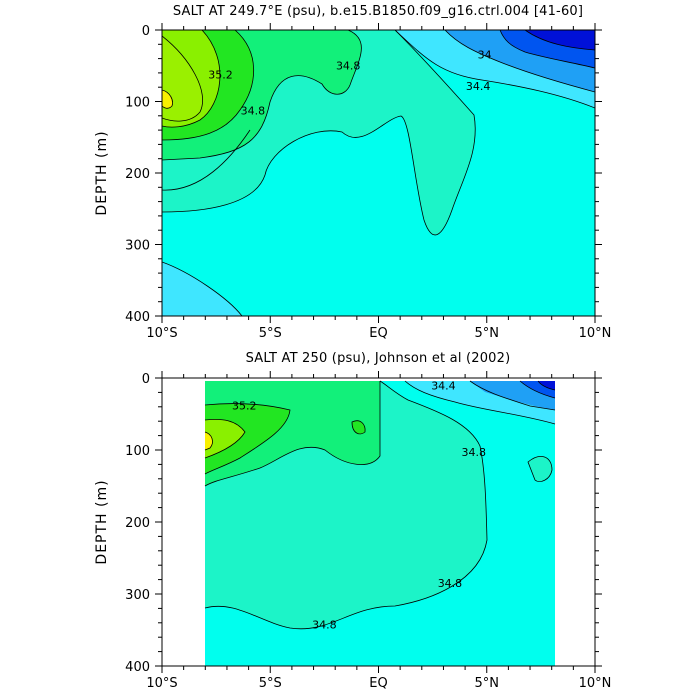  What do you see at coordinates (102, 521) in the screenshot?
I see `bottom-y-axis-label: DEPTH (m)` at bounding box center [102, 521].